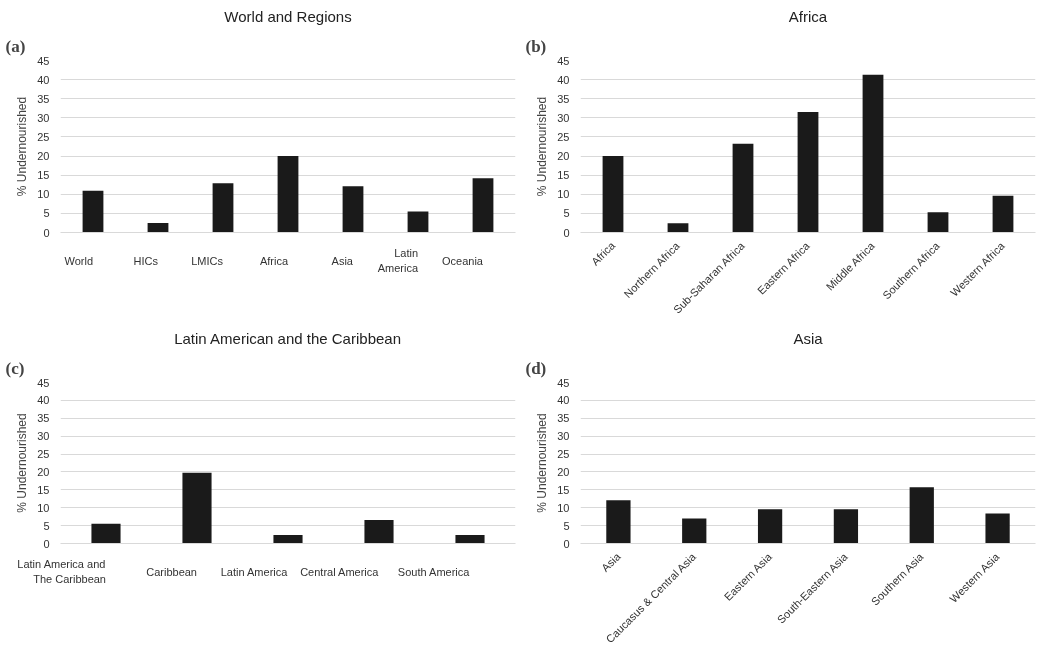  I want to click on text: (d), so click(536, 368).